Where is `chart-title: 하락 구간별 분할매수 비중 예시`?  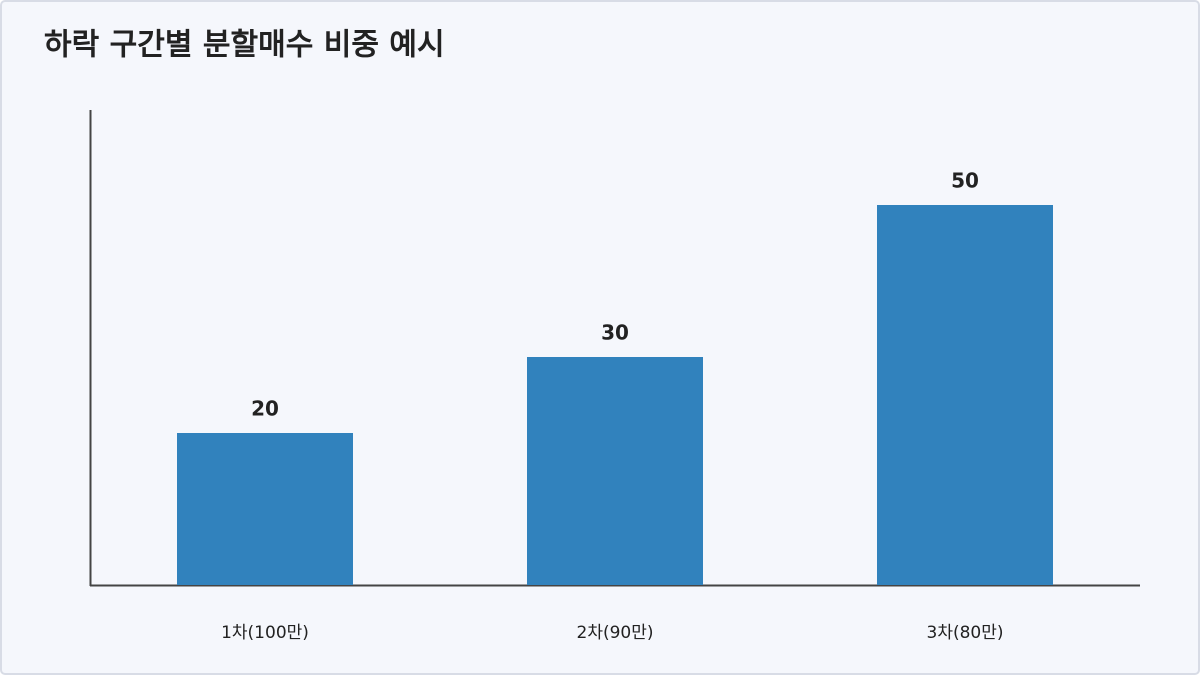 chart-title: 하락 구간별 분할매수 비중 예시 is located at coordinates (244, 45).